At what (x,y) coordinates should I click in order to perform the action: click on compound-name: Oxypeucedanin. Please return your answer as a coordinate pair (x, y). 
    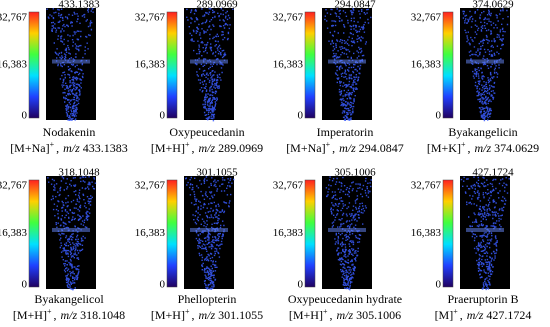
    Looking at the image, I should click on (206, 132).